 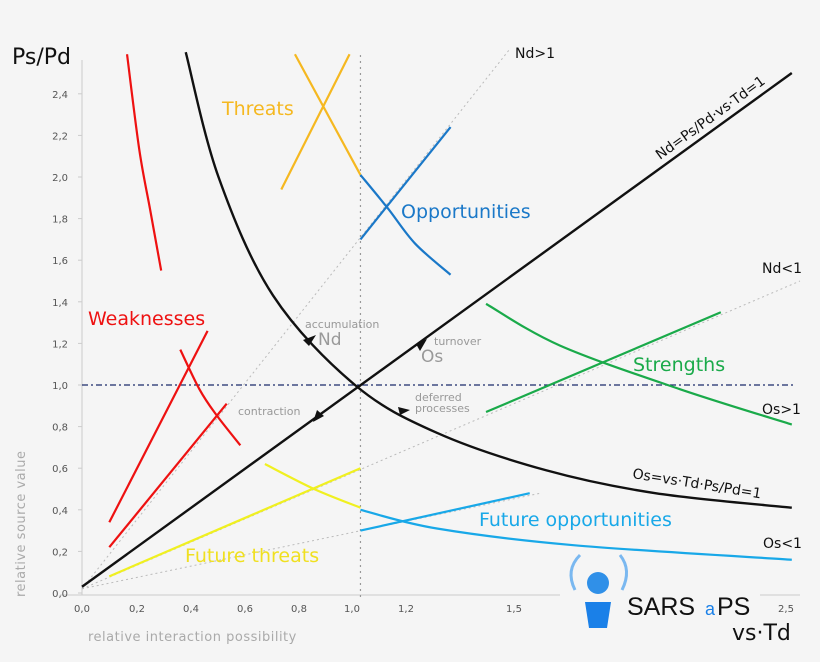 I want to click on arrow-deferred-icon, so click(x=404, y=411).